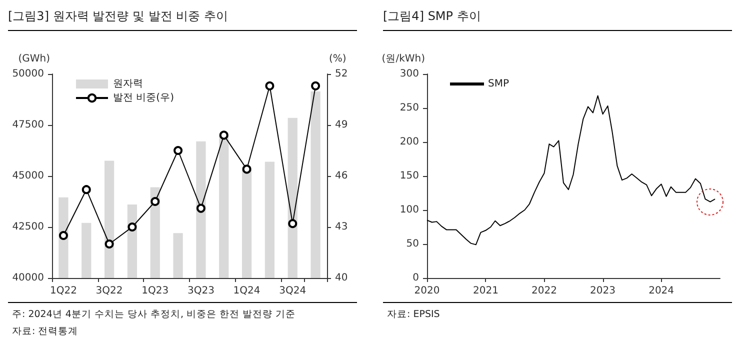  Describe the element at coordinates (499, 84) in the screenshot. I see `legend-label: SMP` at that location.